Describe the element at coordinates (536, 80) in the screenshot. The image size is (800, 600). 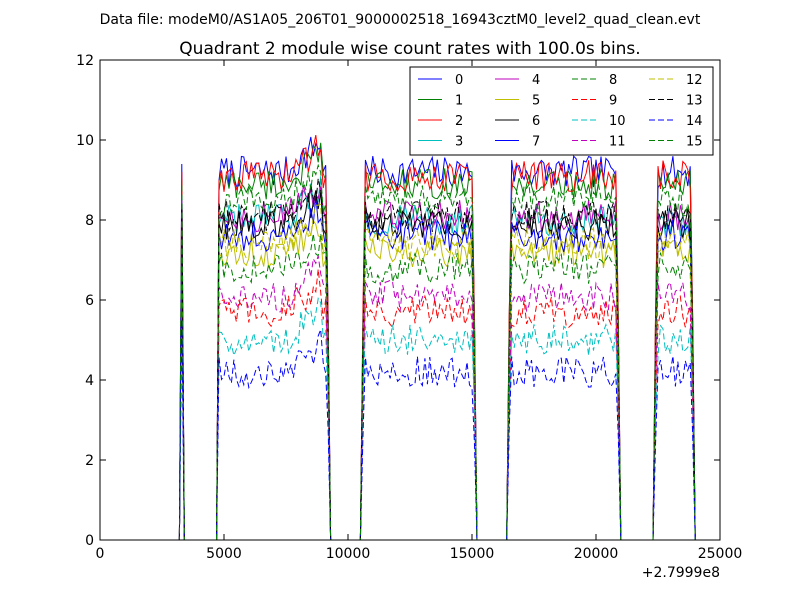
I see `legend-label-4: 4` at that location.